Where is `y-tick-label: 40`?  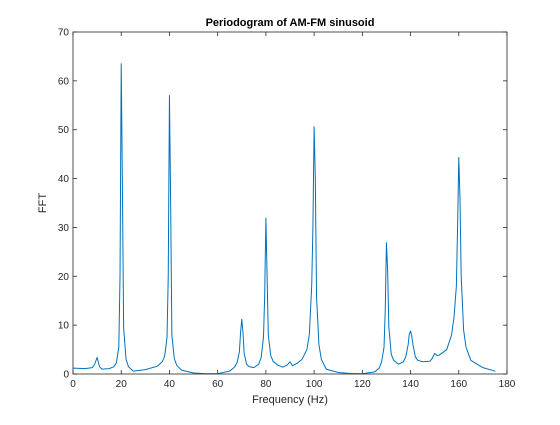 y-tick-label: 40 is located at coordinates (64, 179).